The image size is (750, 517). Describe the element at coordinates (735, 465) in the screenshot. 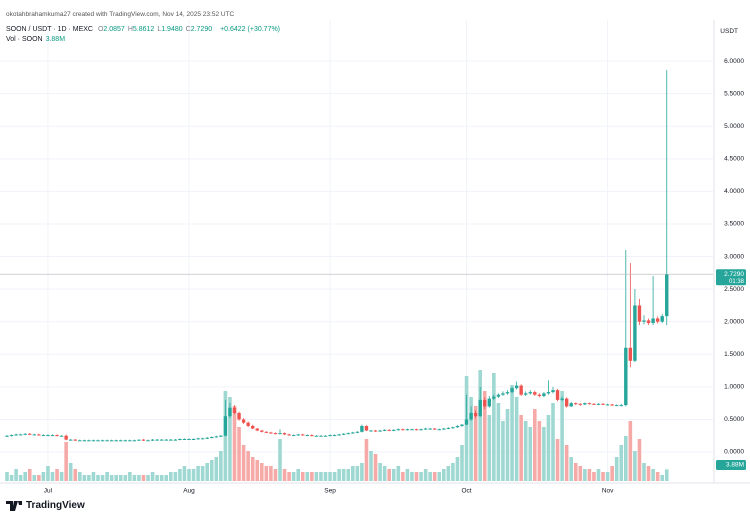

I see `volume-badge-label: 3.88M` at that location.